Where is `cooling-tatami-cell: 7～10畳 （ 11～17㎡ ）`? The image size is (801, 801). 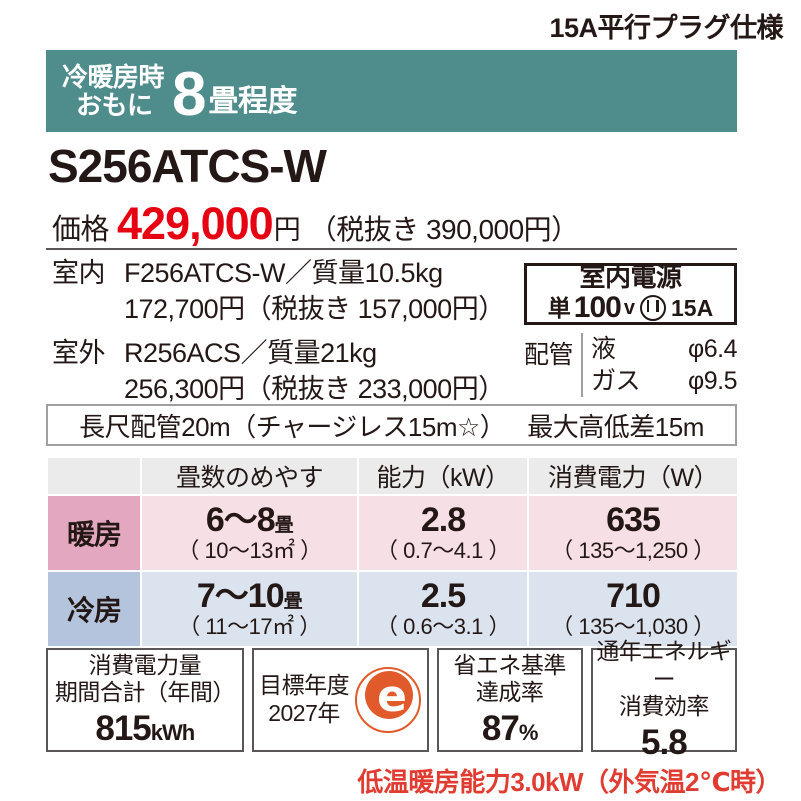
cooling-tatami-cell: 7～10畳 （ 11～17㎡ ） is located at coordinates (249, 609).